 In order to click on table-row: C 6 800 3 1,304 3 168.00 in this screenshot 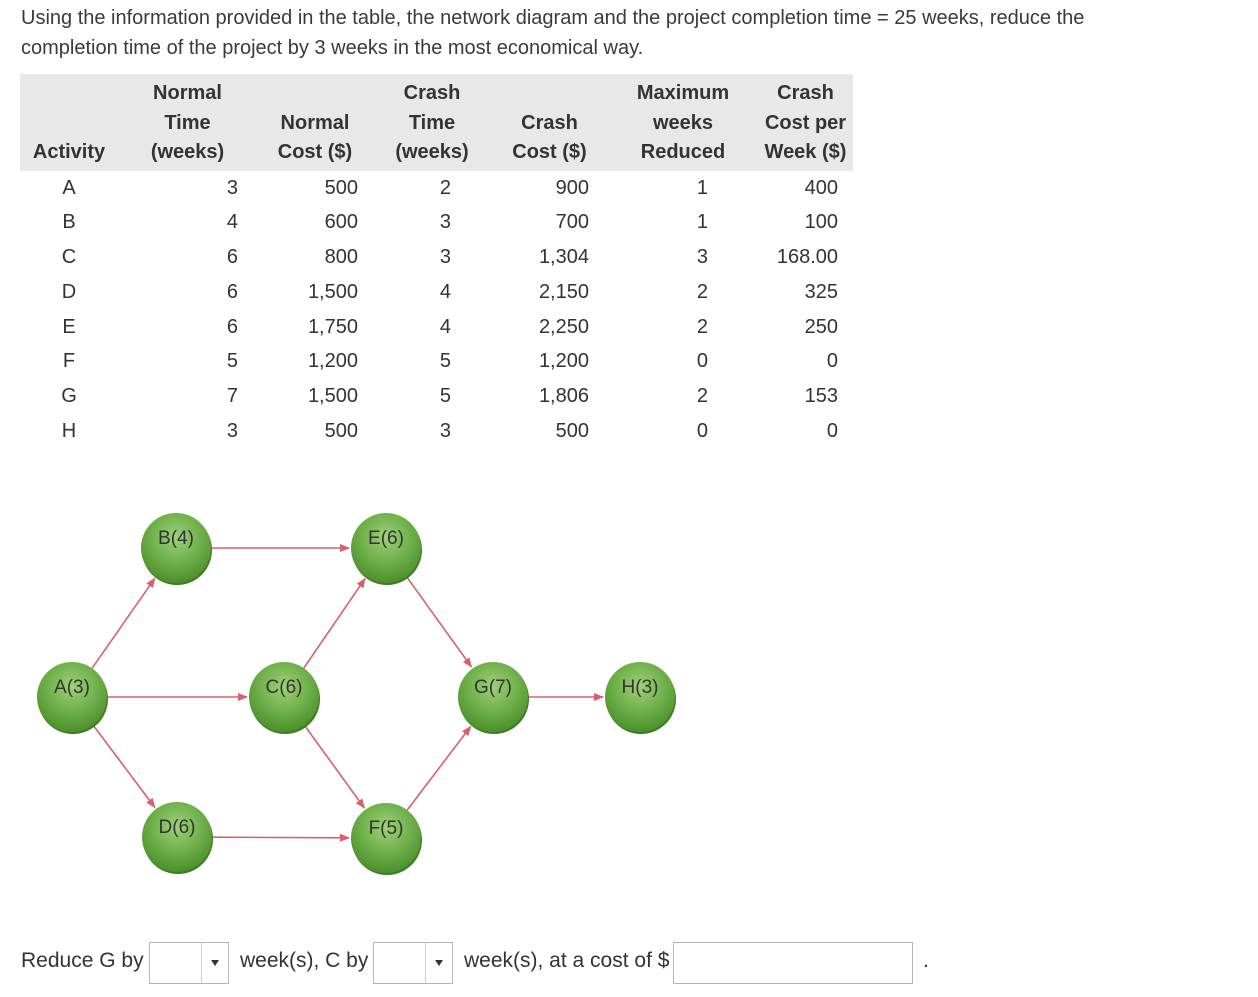, I will do `click(436, 257)`.